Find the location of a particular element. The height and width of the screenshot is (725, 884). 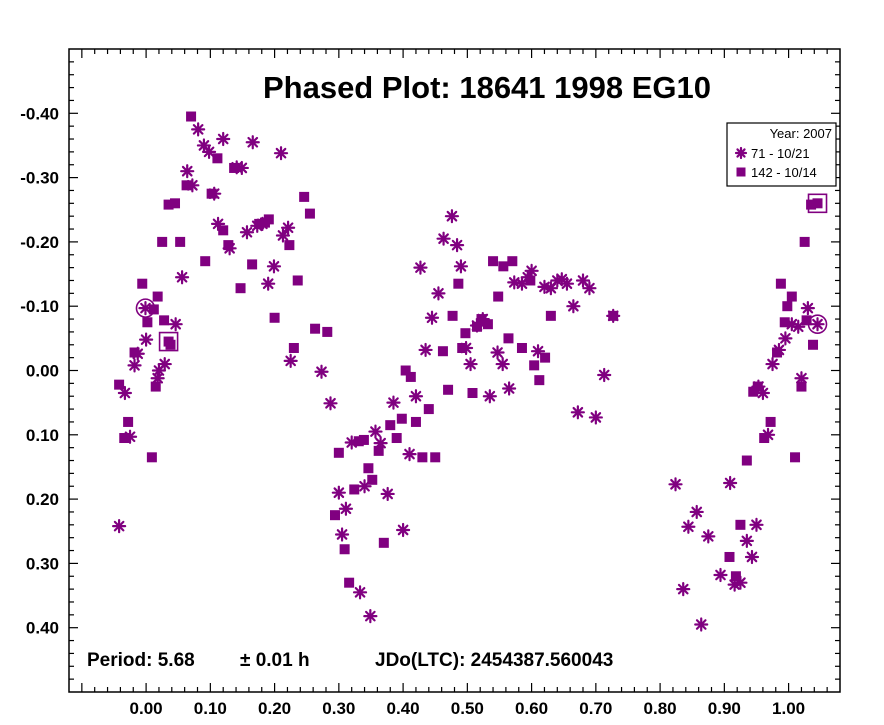

x-tick-label: 0.20 is located at coordinates (274, 708).